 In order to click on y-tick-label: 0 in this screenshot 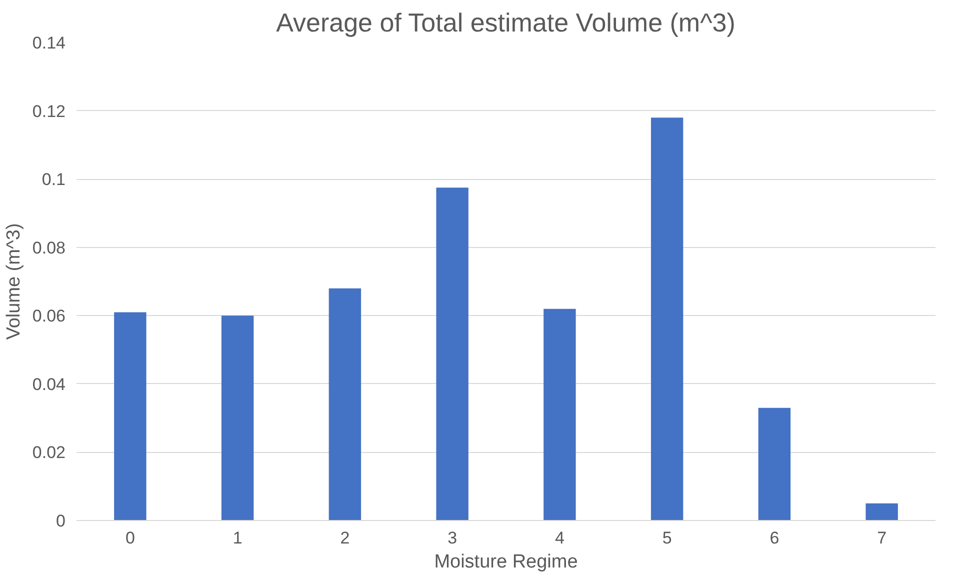, I will do `click(61, 521)`.